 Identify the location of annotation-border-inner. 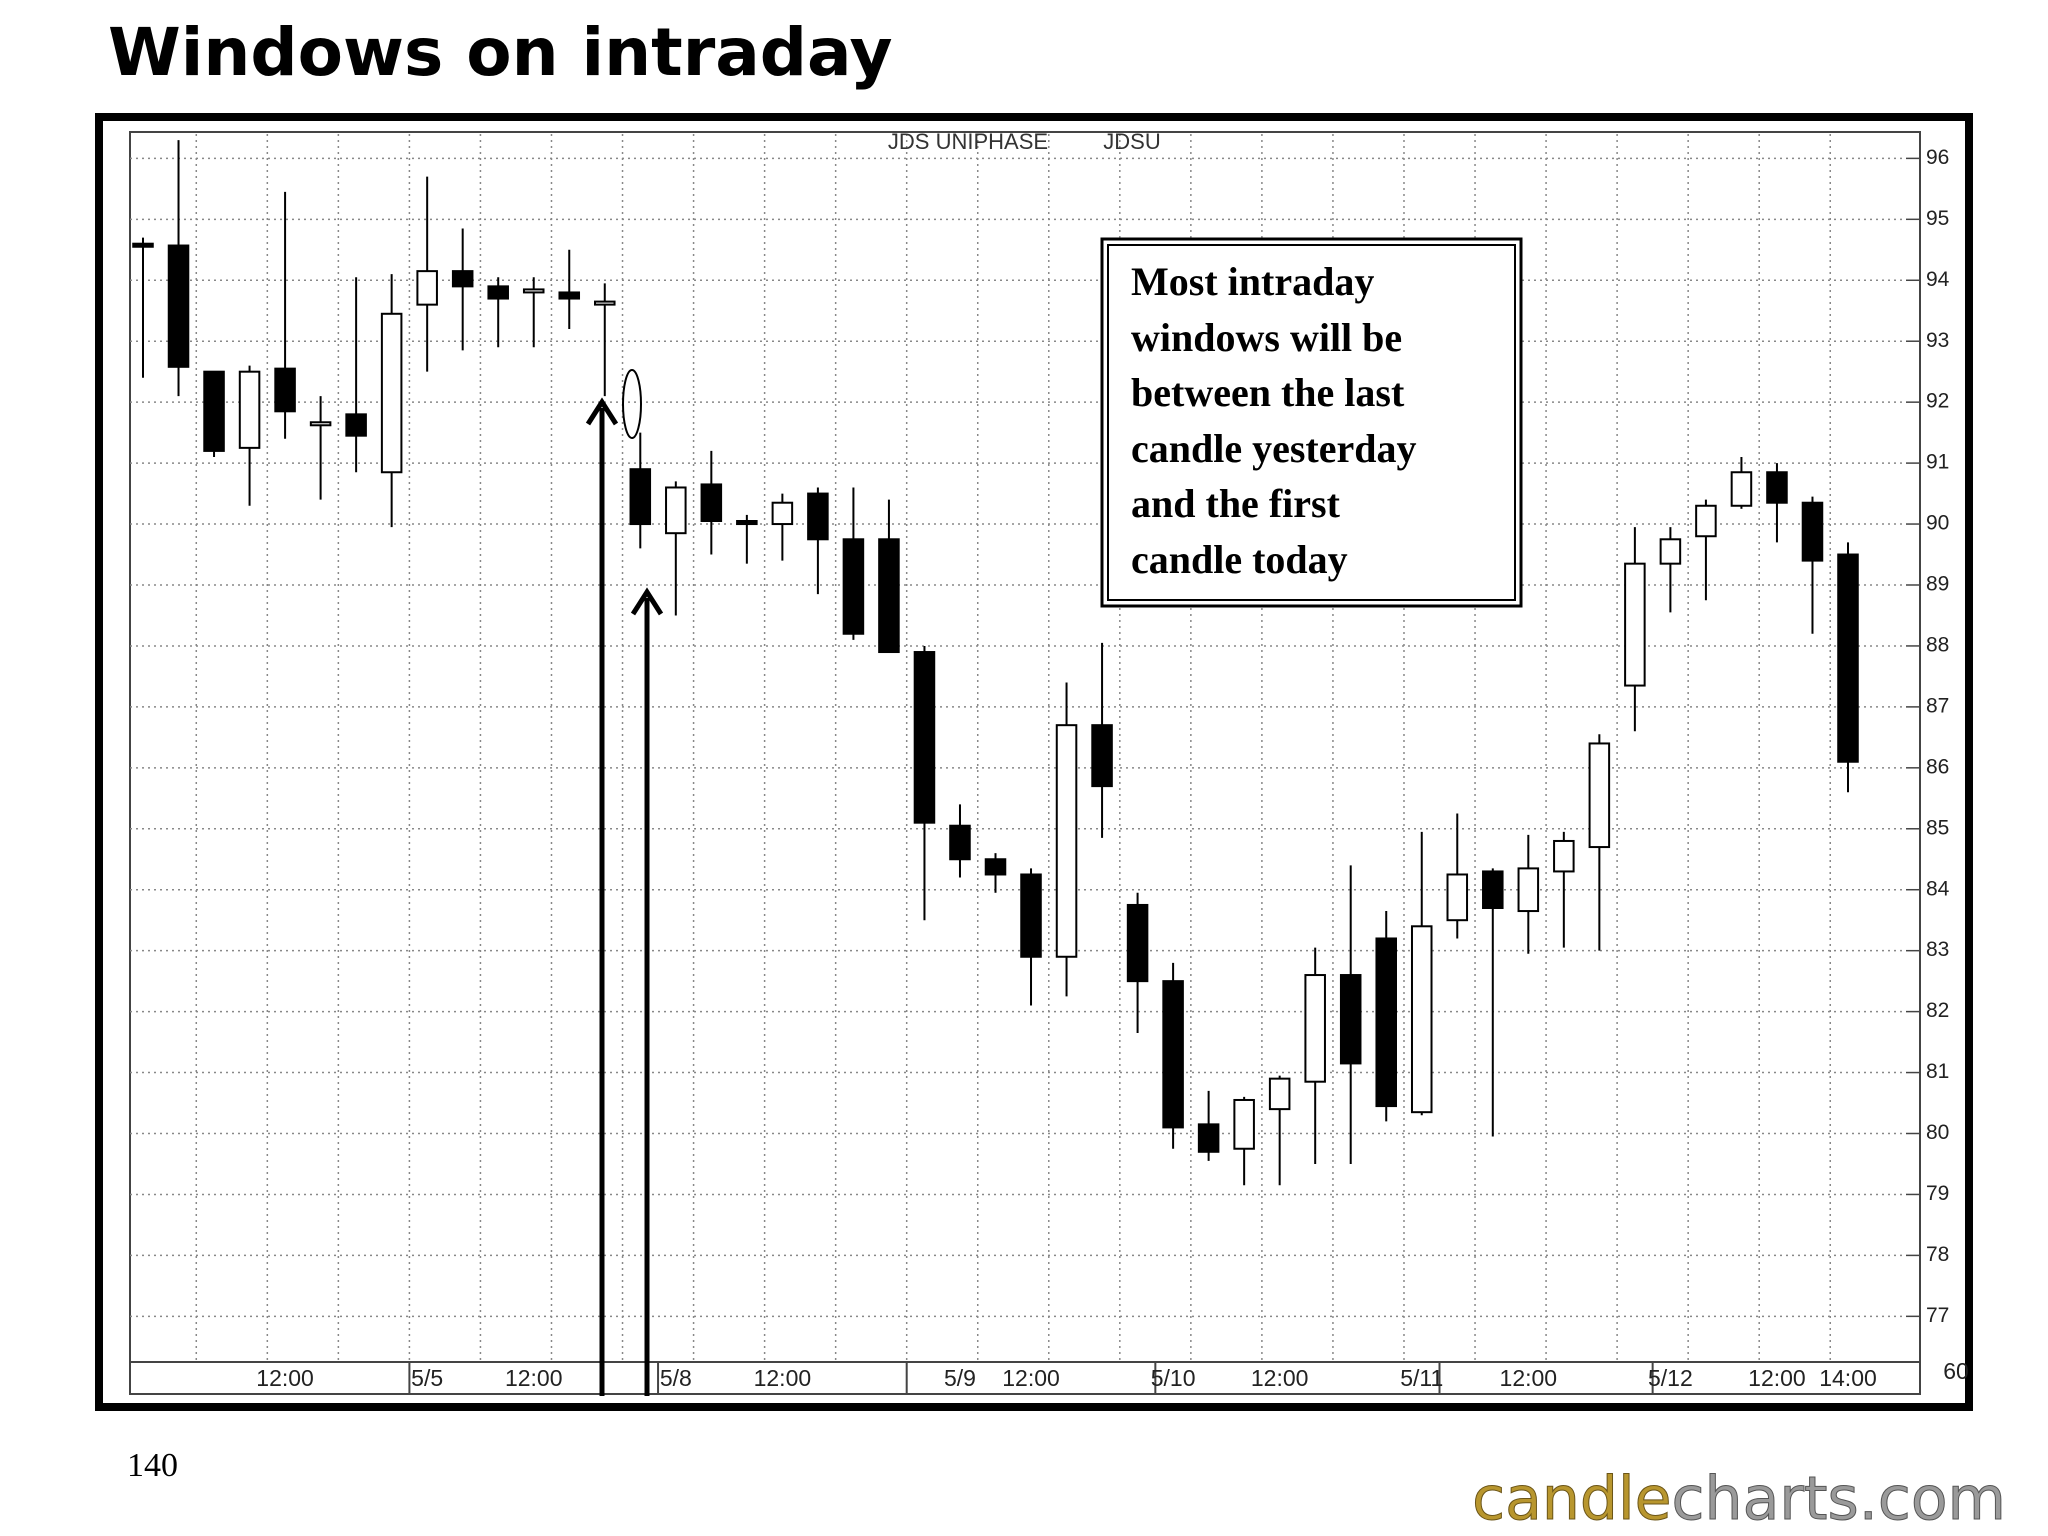
(1311, 422).